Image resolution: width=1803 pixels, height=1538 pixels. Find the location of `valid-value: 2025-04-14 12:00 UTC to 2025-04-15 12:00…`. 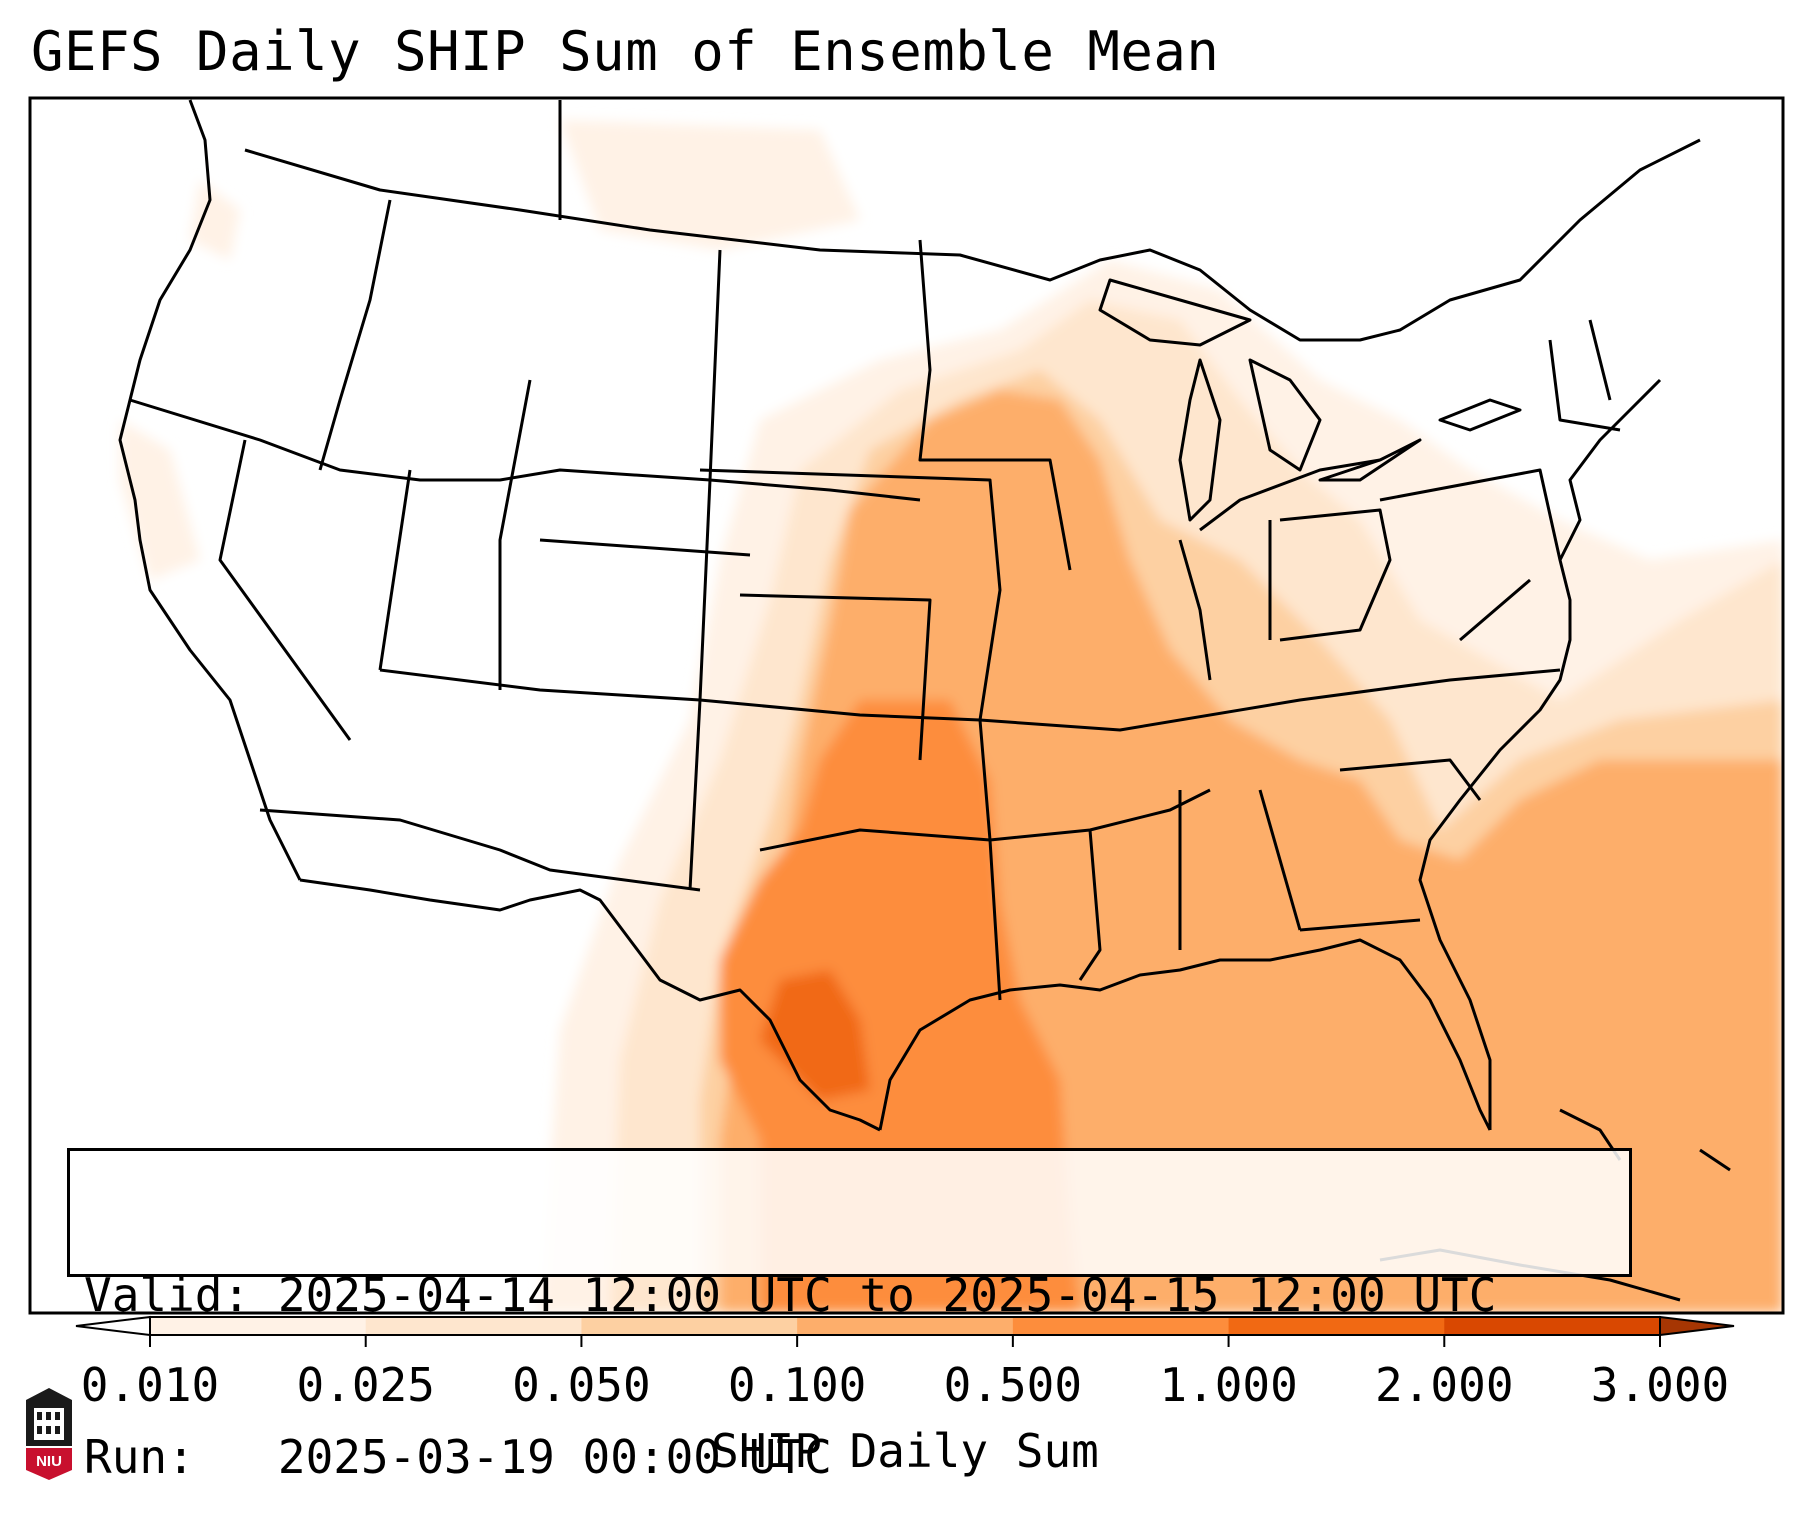

valid-value: 2025-04-14 12:00 UTC to 2025-04-15 12:00… is located at coordinates (887, 1295).